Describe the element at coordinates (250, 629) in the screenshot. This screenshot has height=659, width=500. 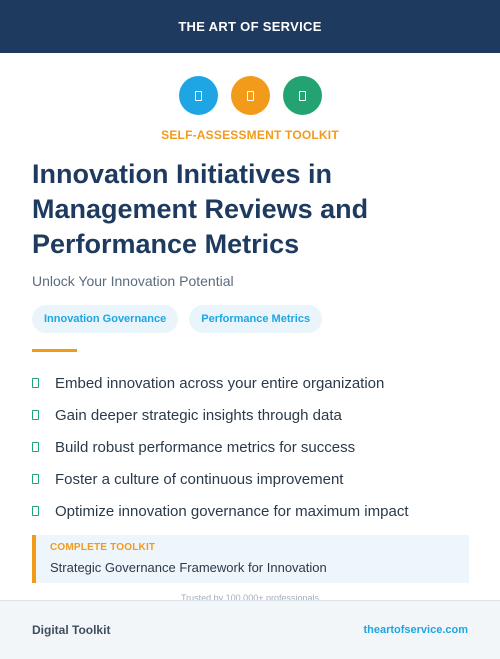
I see `footer: Digital Toolkit theartofservice.com` at that location.